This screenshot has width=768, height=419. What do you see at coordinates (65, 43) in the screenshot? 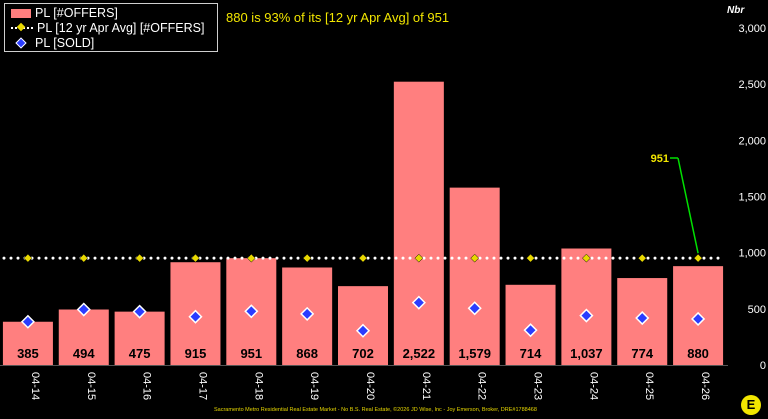
I see `legend-label-sold: PL [SOLD]` at bounding box center [65, 43].